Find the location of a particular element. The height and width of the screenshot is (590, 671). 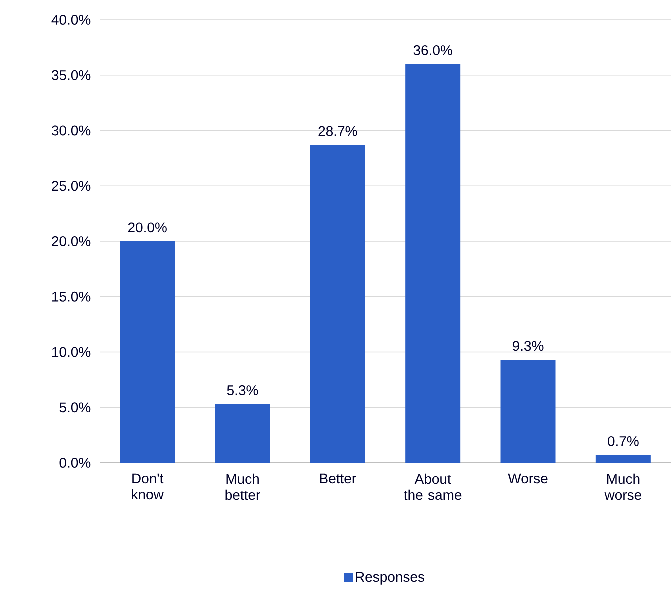

y-tick-label: 40.0% is located at coordinates (71, 20).